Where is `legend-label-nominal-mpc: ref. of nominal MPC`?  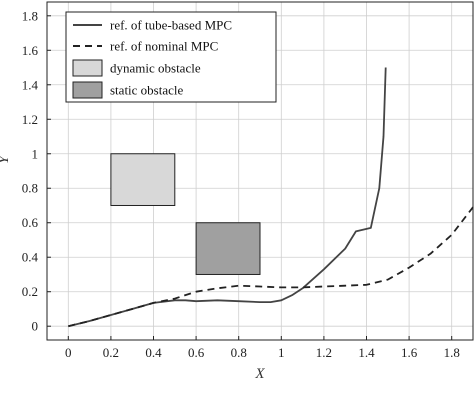 legend-label-nominal-mpc: ref. of nominal MPC is located at coordinates (164, 46).